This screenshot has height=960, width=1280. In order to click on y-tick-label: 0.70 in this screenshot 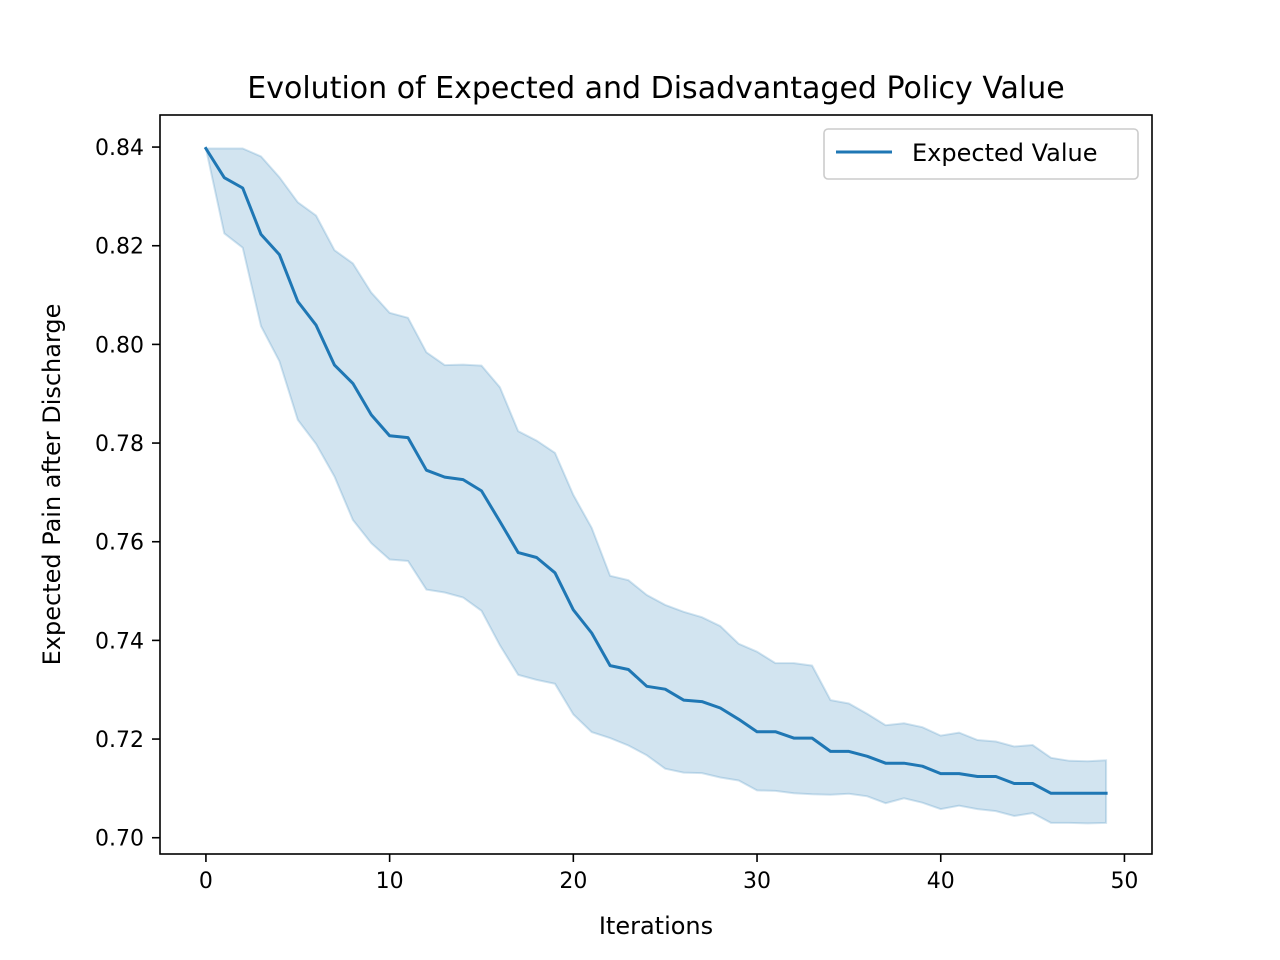, I will do `click(119, 839)`.